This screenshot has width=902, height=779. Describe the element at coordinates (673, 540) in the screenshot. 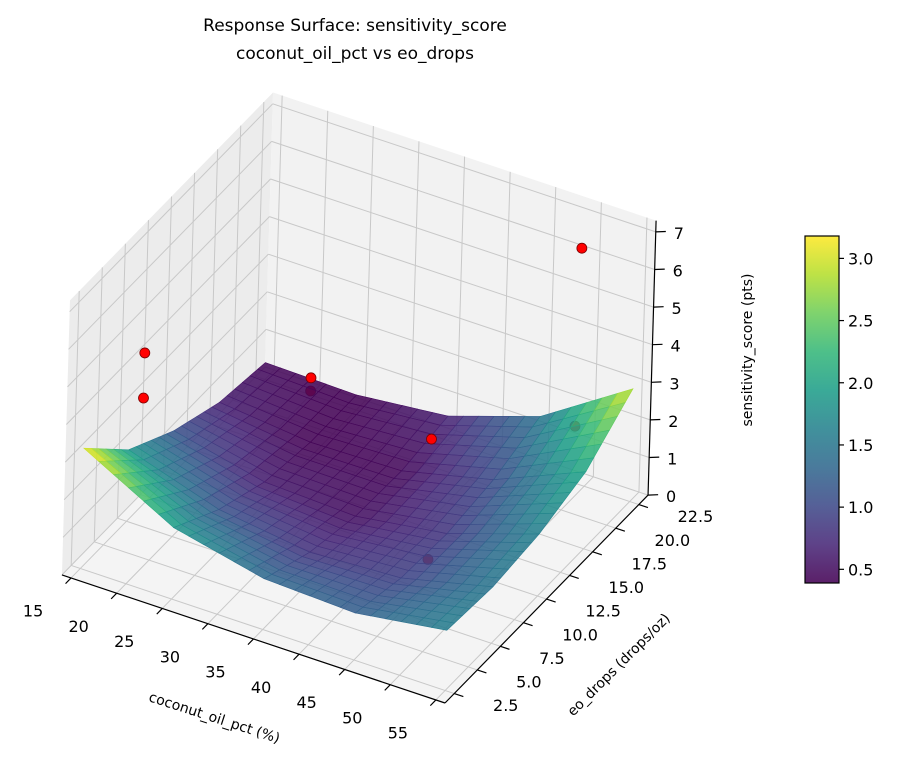

I see `y-tick-label: 20.0` at that location.